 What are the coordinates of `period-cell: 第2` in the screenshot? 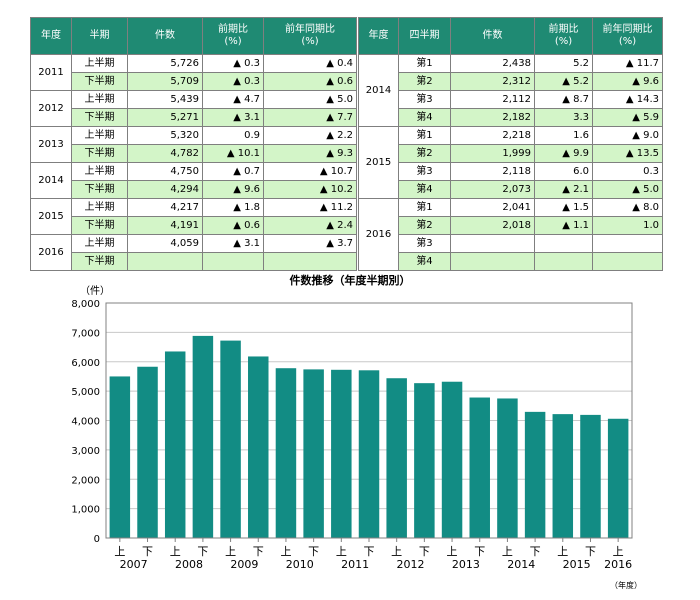 It's located at (424, 153).